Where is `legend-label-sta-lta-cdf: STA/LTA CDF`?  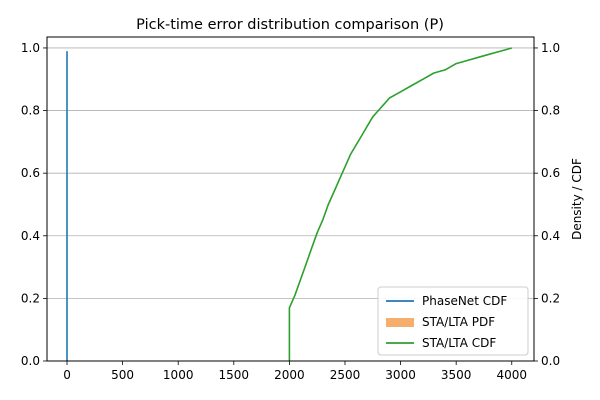
legend-label-sta-lta-cdf: STA/LTA CDF is located at coordinates (459, 343).